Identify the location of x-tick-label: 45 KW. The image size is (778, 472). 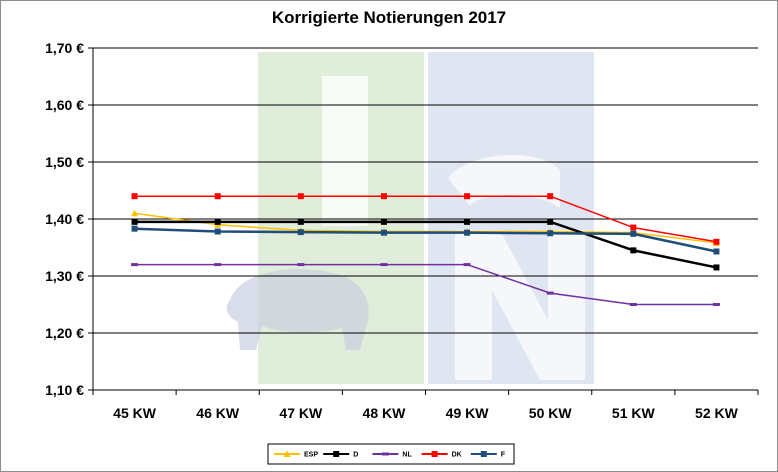
(135, 413).